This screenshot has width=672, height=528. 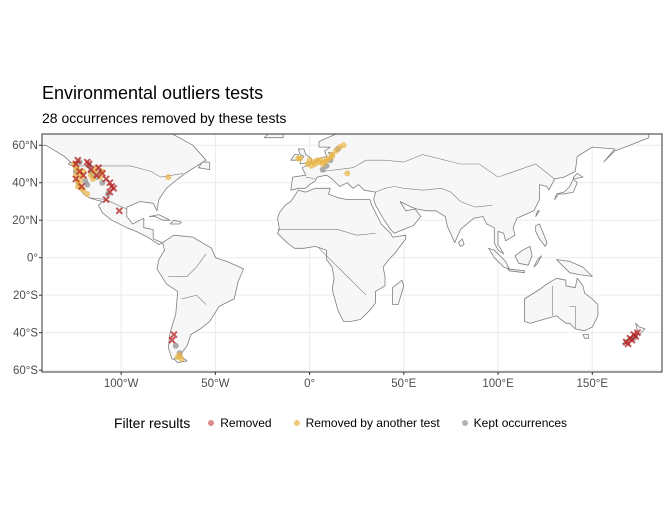 I want to click on legend-item-removed: Removed, so click(x=238, y=423).